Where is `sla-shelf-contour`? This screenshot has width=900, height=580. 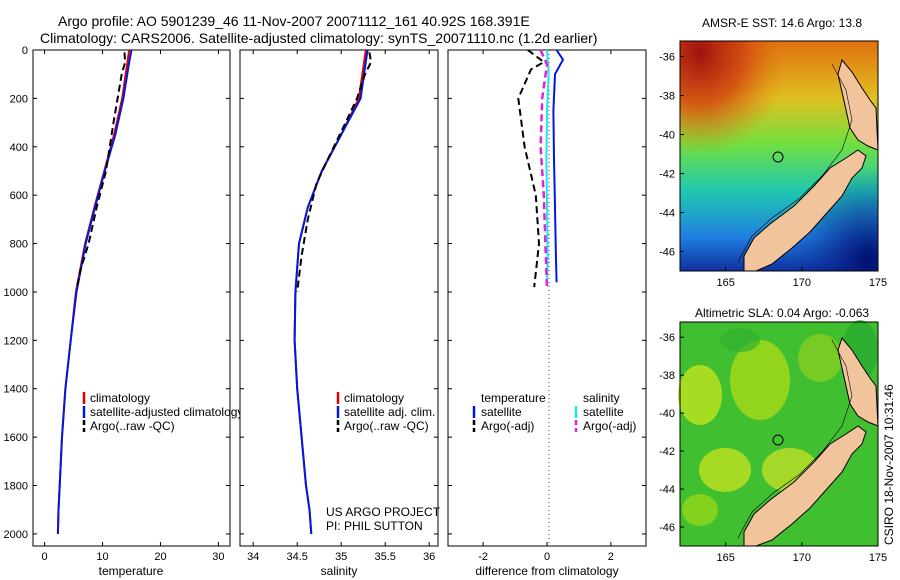 sla-shelf-contour is located at coordinates (795, 439).